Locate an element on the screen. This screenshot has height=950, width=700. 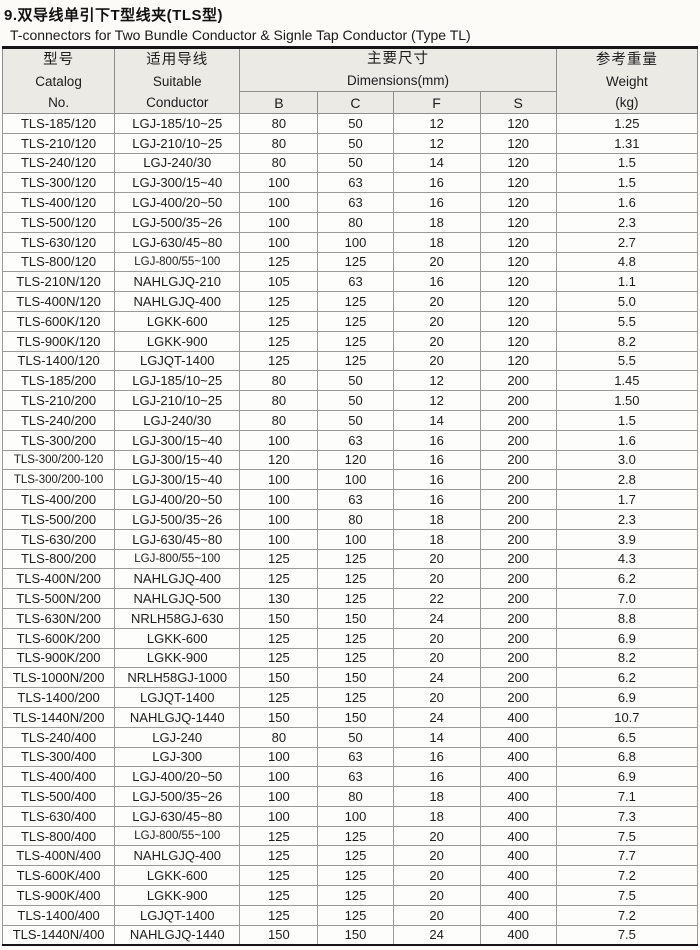
table-row: TLS-210/200 LGJ-210/10~25 80 50 12 200 1.50 is located at coordinates (350, 400).